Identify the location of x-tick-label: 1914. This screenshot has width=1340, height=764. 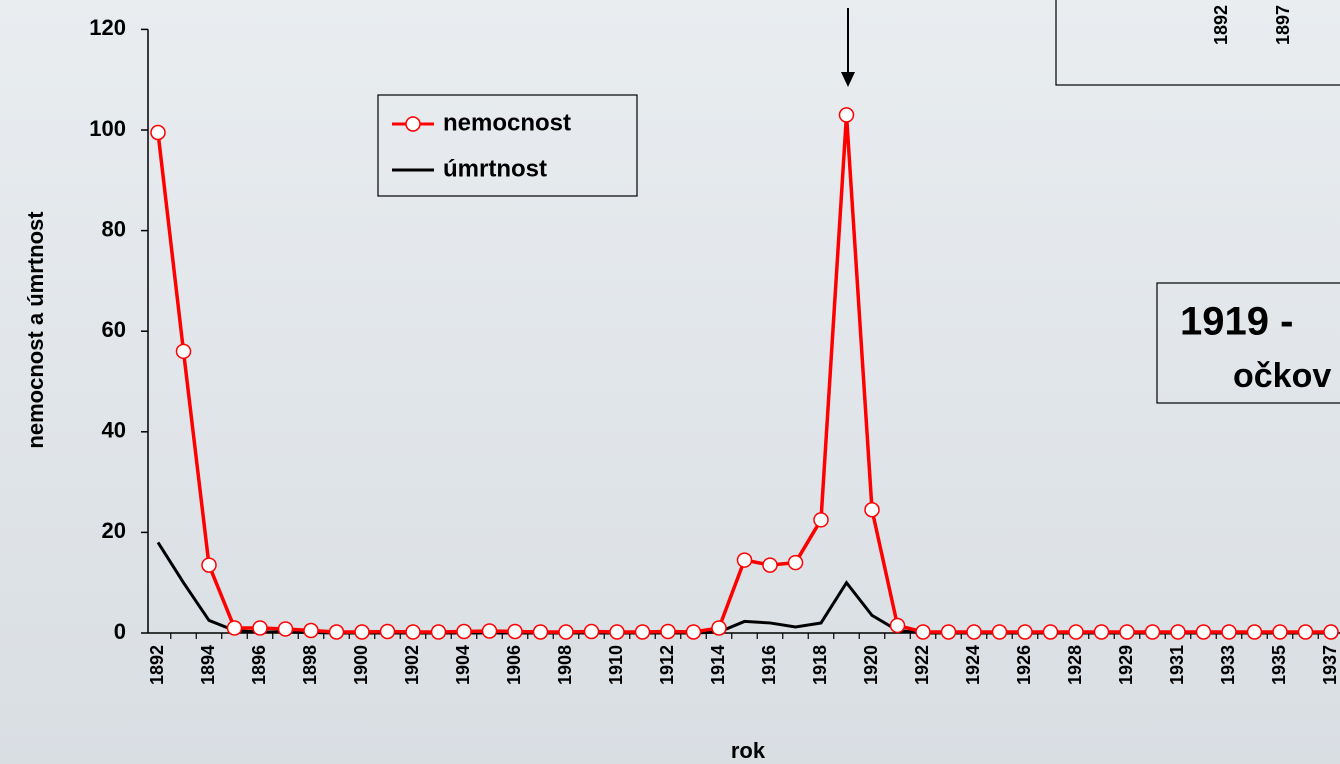
(718, 665).